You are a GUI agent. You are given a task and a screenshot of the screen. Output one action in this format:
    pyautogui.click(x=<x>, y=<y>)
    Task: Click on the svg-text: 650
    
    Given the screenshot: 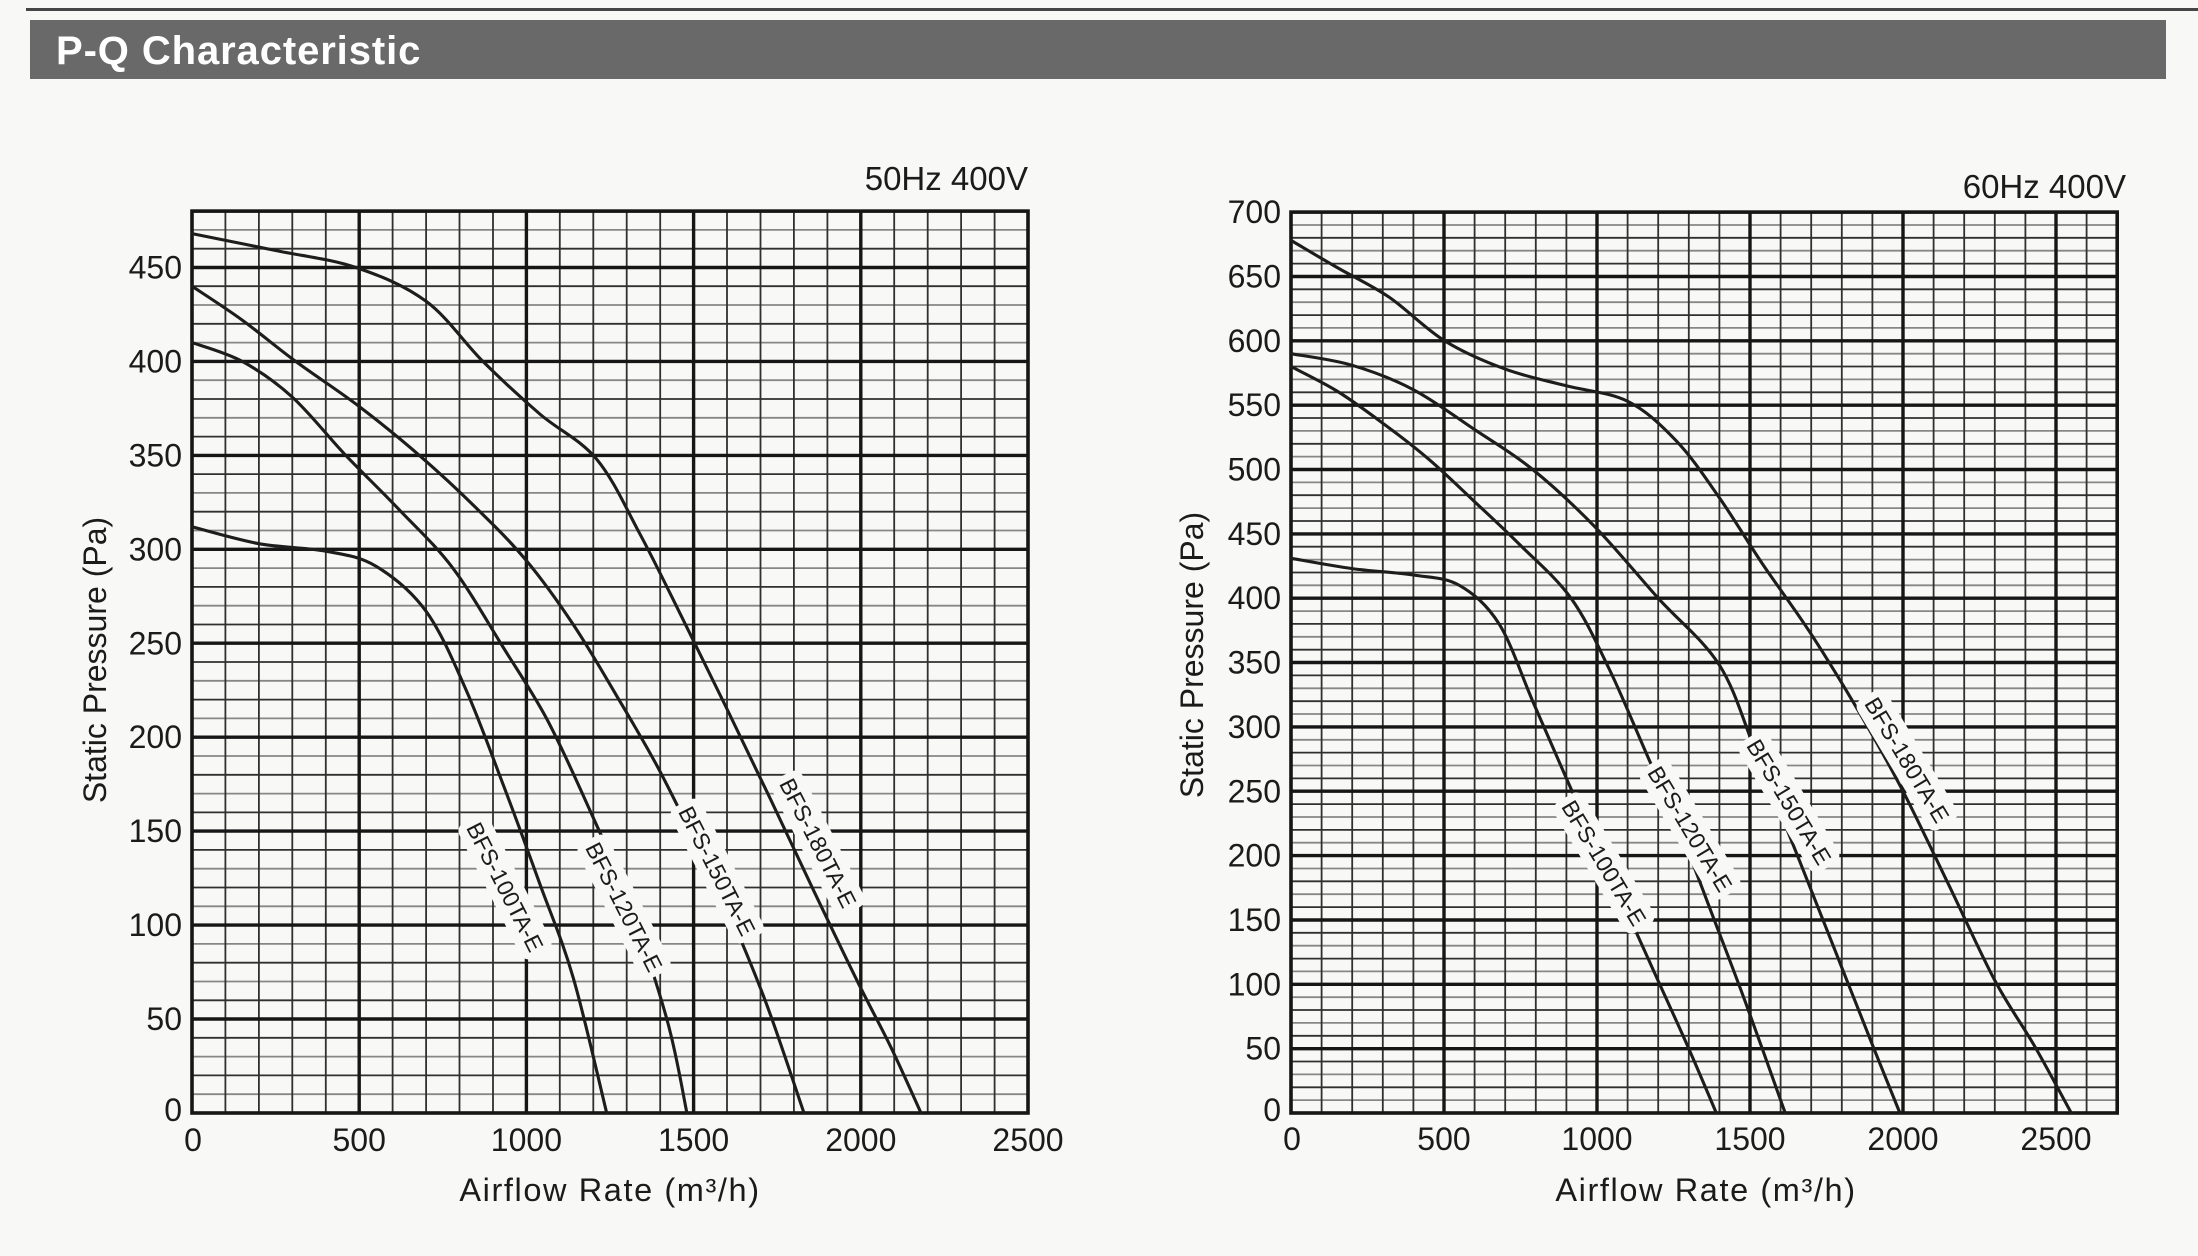 What is the action you would take?
    pyautogui.click(x=1254, y=276)
    